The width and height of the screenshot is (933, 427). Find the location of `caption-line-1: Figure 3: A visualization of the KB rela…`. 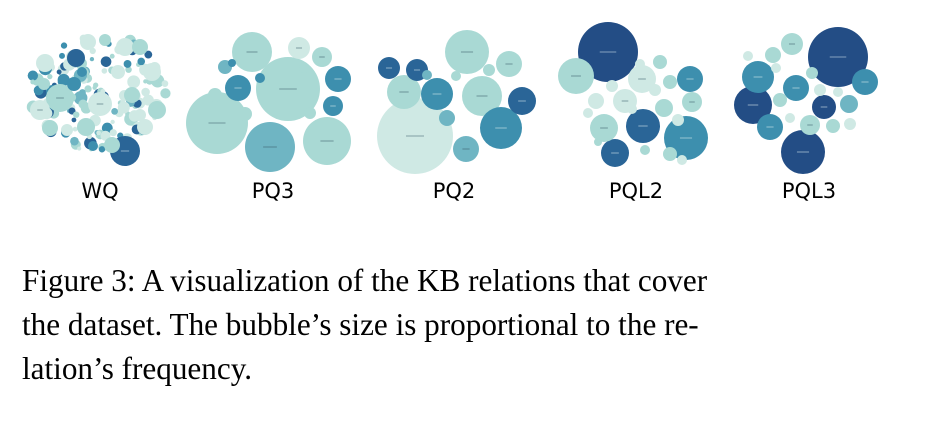

caption-line-1: Figure 3: A visualization of the KB rela… is located at coordinates (469, 281).